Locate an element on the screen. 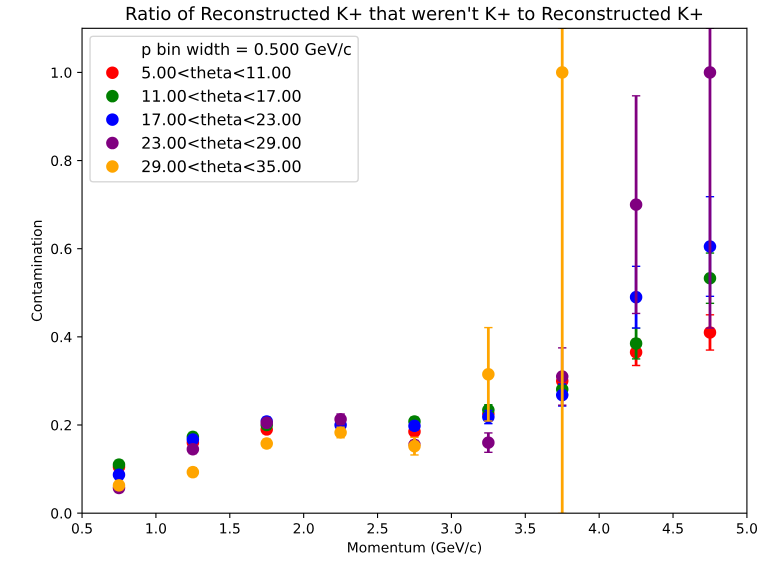 The height and width of the screenshot is (567, 774). x-tick-label: 1.0 is located at coordinates (156, 528).